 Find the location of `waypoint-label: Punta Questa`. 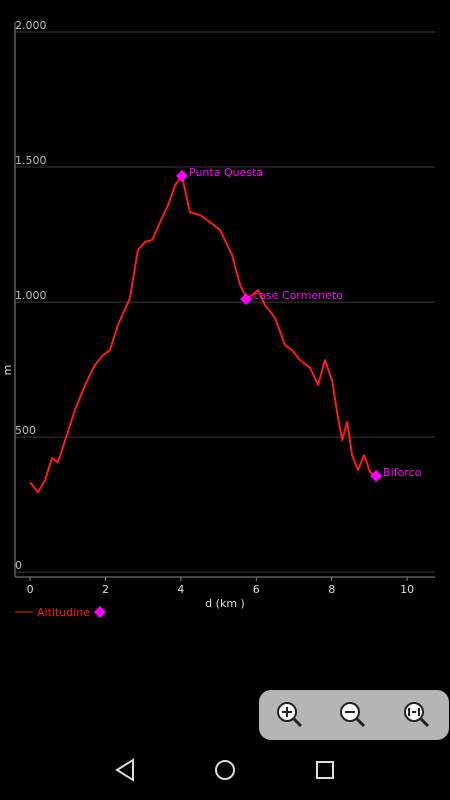

waypoint-label: Punta Questa is located at coordinates (226, 172).